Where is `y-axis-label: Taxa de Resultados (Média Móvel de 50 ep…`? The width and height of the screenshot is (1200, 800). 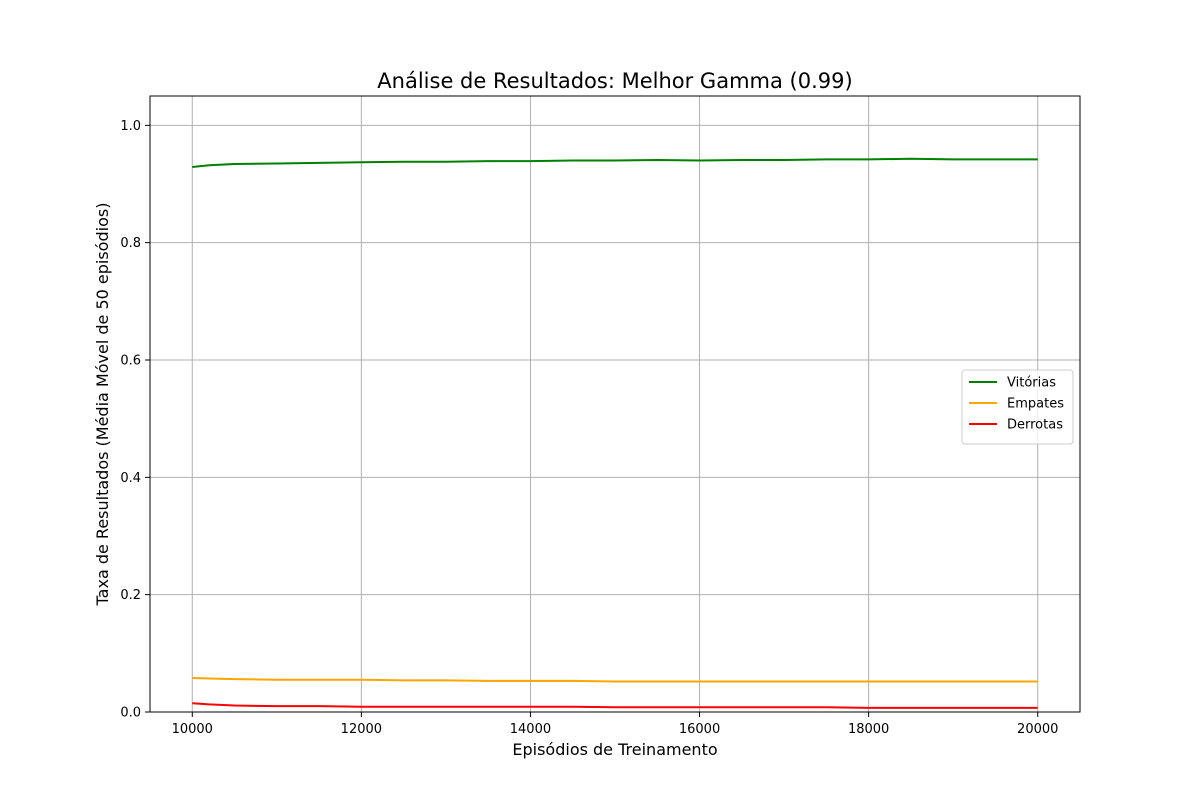 y-axis-label: Taxa de Resultados (Média Móvel de 50 ep… is located at coordinates (102, 405).